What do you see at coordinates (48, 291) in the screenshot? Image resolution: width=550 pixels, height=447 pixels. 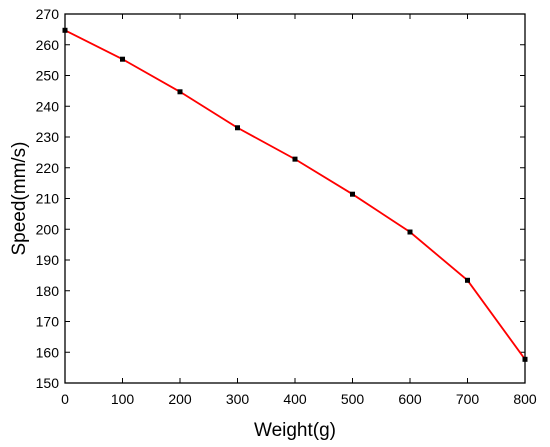 I see `y-tick-label: 180` at bounding box center [48, 291].